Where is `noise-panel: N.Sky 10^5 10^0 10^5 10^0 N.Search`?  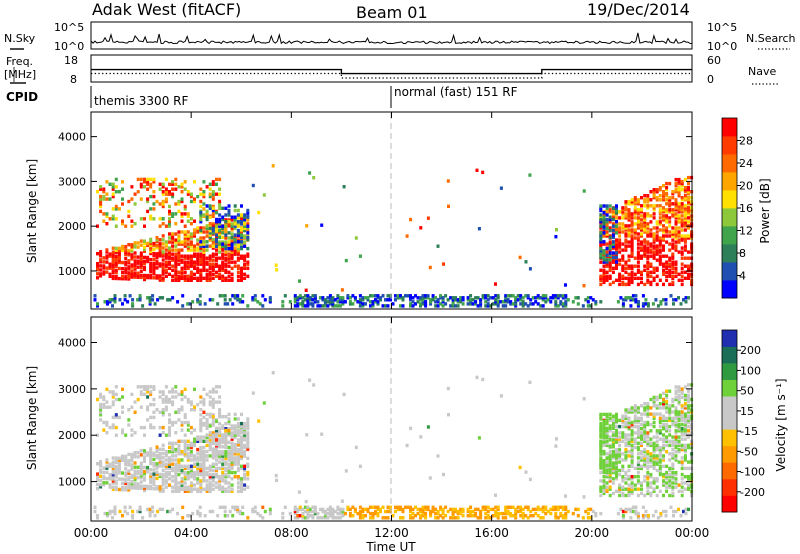 noise-panel: N.Sky 10^5 10^0 10^5 10^0 N.Search is located at coordinates (400, 37).